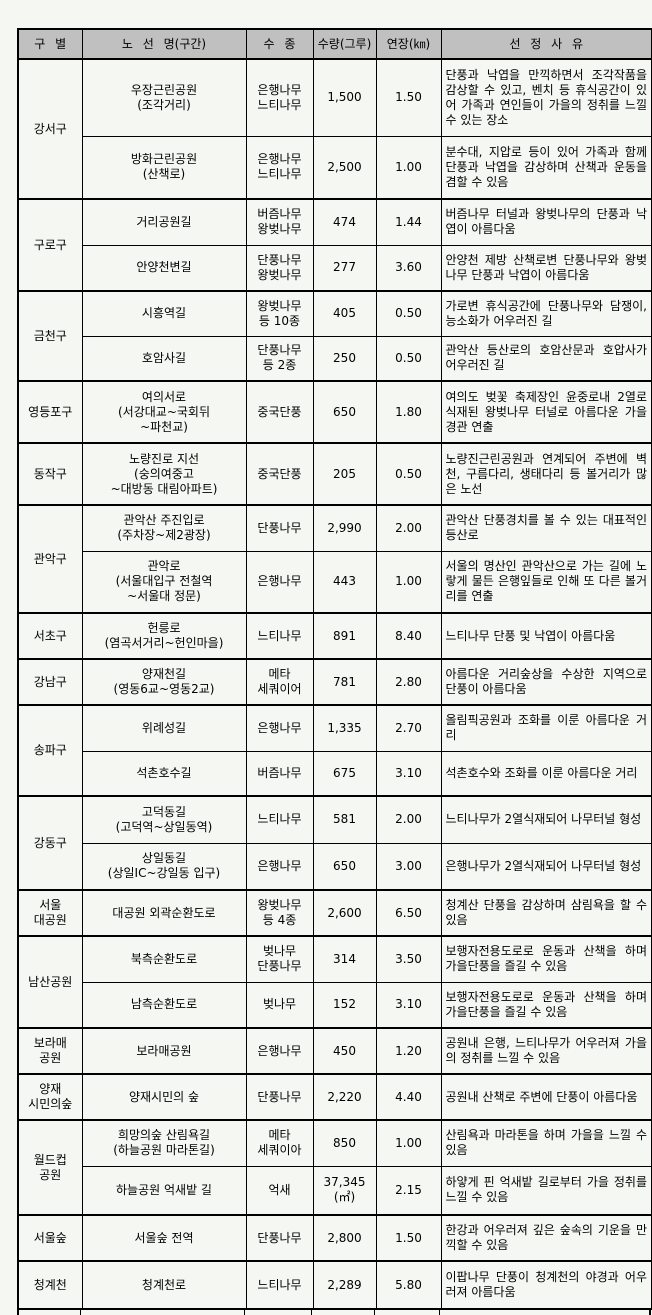  Describe the element at coordinates (408, 268) in the screenshot. I see `length-cell: 3.60` at that location.